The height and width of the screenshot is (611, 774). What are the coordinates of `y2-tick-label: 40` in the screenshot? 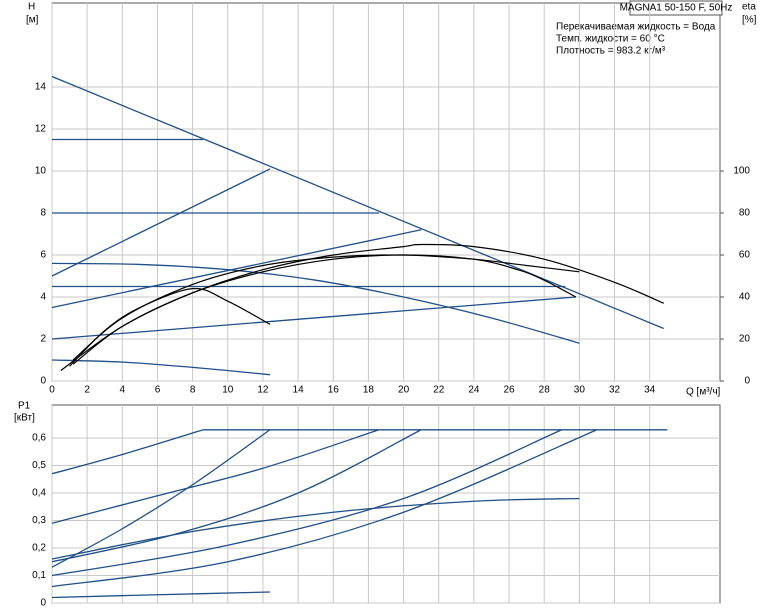 It's located at (745, 297).